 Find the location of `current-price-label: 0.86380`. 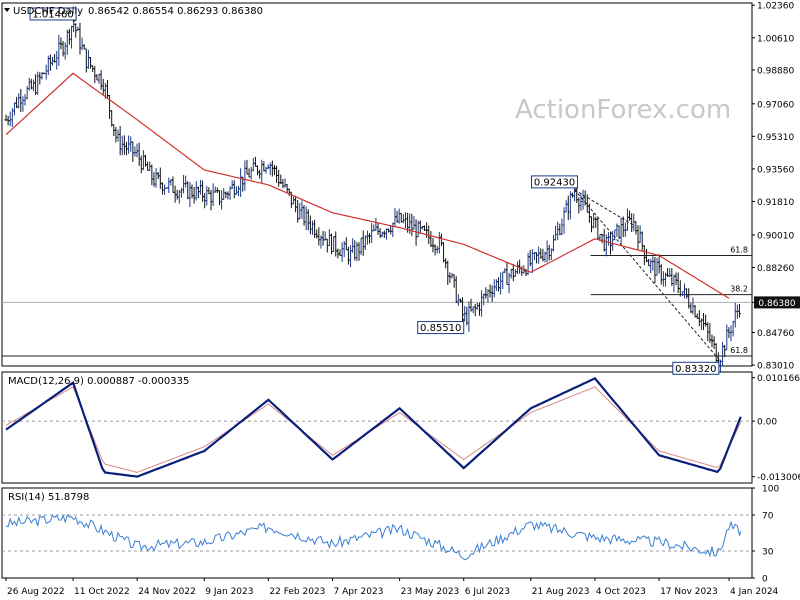

current-price-label: 0.86380 is located at coordinates (776, 304).